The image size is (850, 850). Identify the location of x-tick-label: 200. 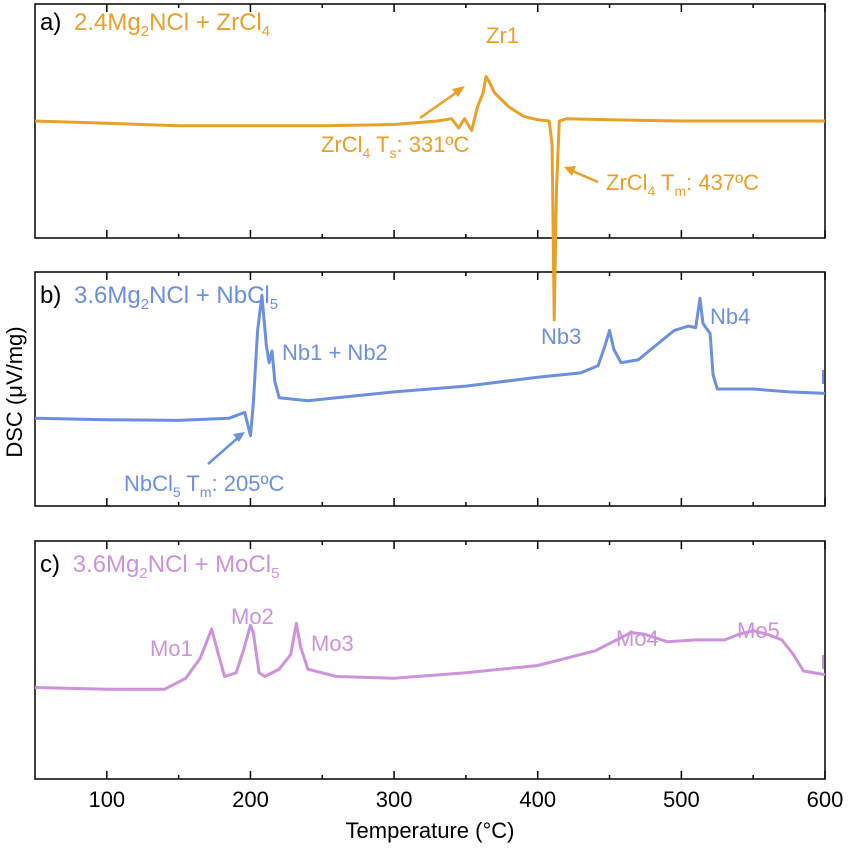
(250, 799).